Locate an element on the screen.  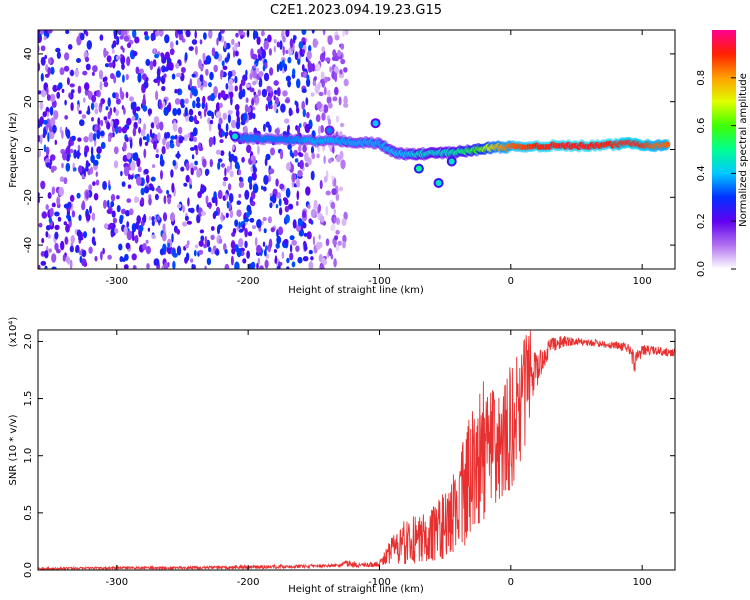
snr-y-multiplier: (x10⁴) is located at coordinates (13, 332).